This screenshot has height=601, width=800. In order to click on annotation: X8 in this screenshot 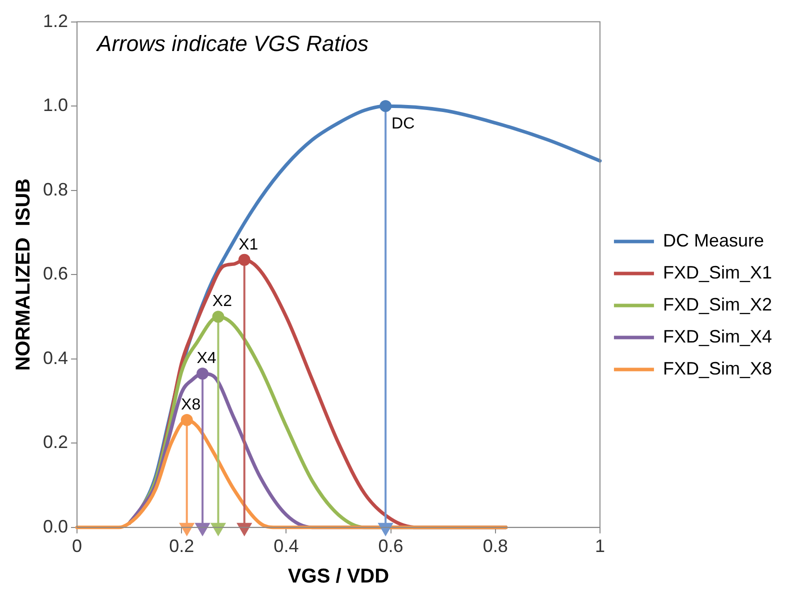, I will do `click(191, 405)`.